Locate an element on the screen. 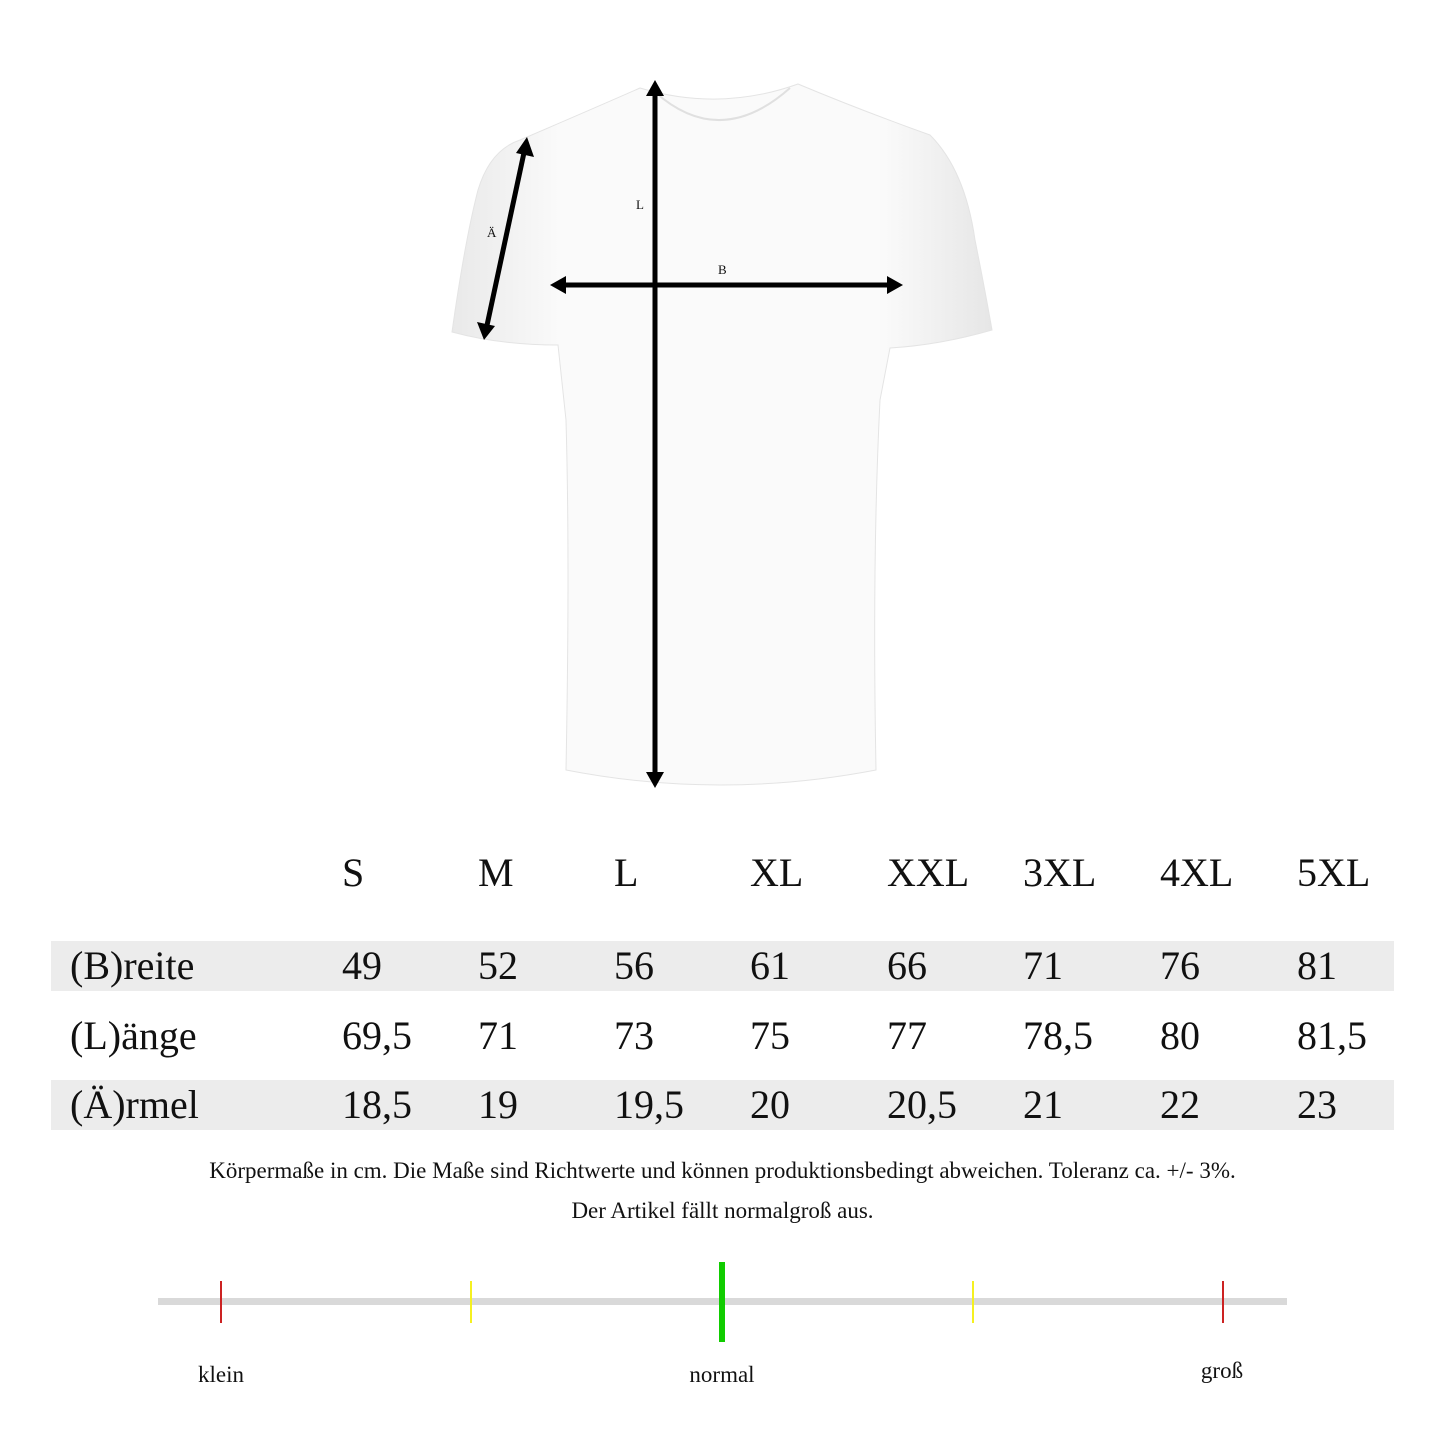 The image size is (1445, 1445). row-label: (L)änge is located at coordinates (133, 1035).